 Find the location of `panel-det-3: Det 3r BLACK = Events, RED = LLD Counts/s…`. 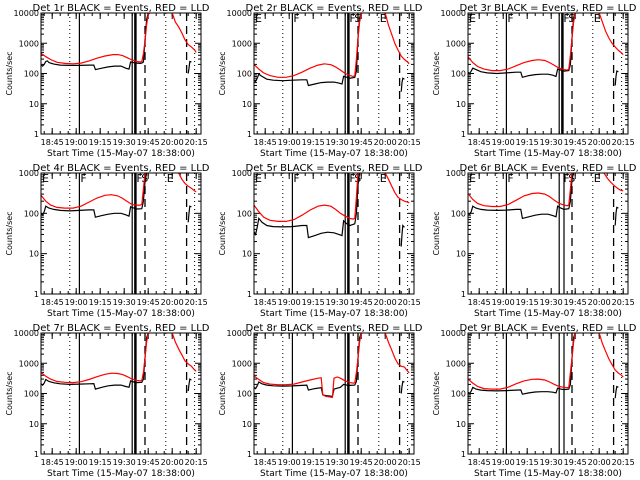

panel-det-3: Det 3r BLACK = Events, RED = LLD Counts/s… is located at coordinates (534, 81).